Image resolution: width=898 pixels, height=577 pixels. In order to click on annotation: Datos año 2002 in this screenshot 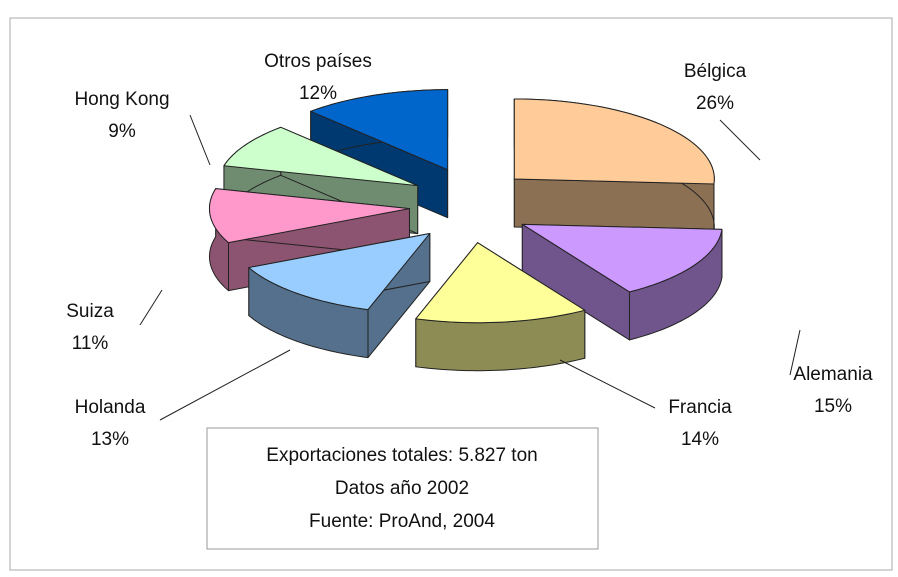, I will do `click(402, 488)`.